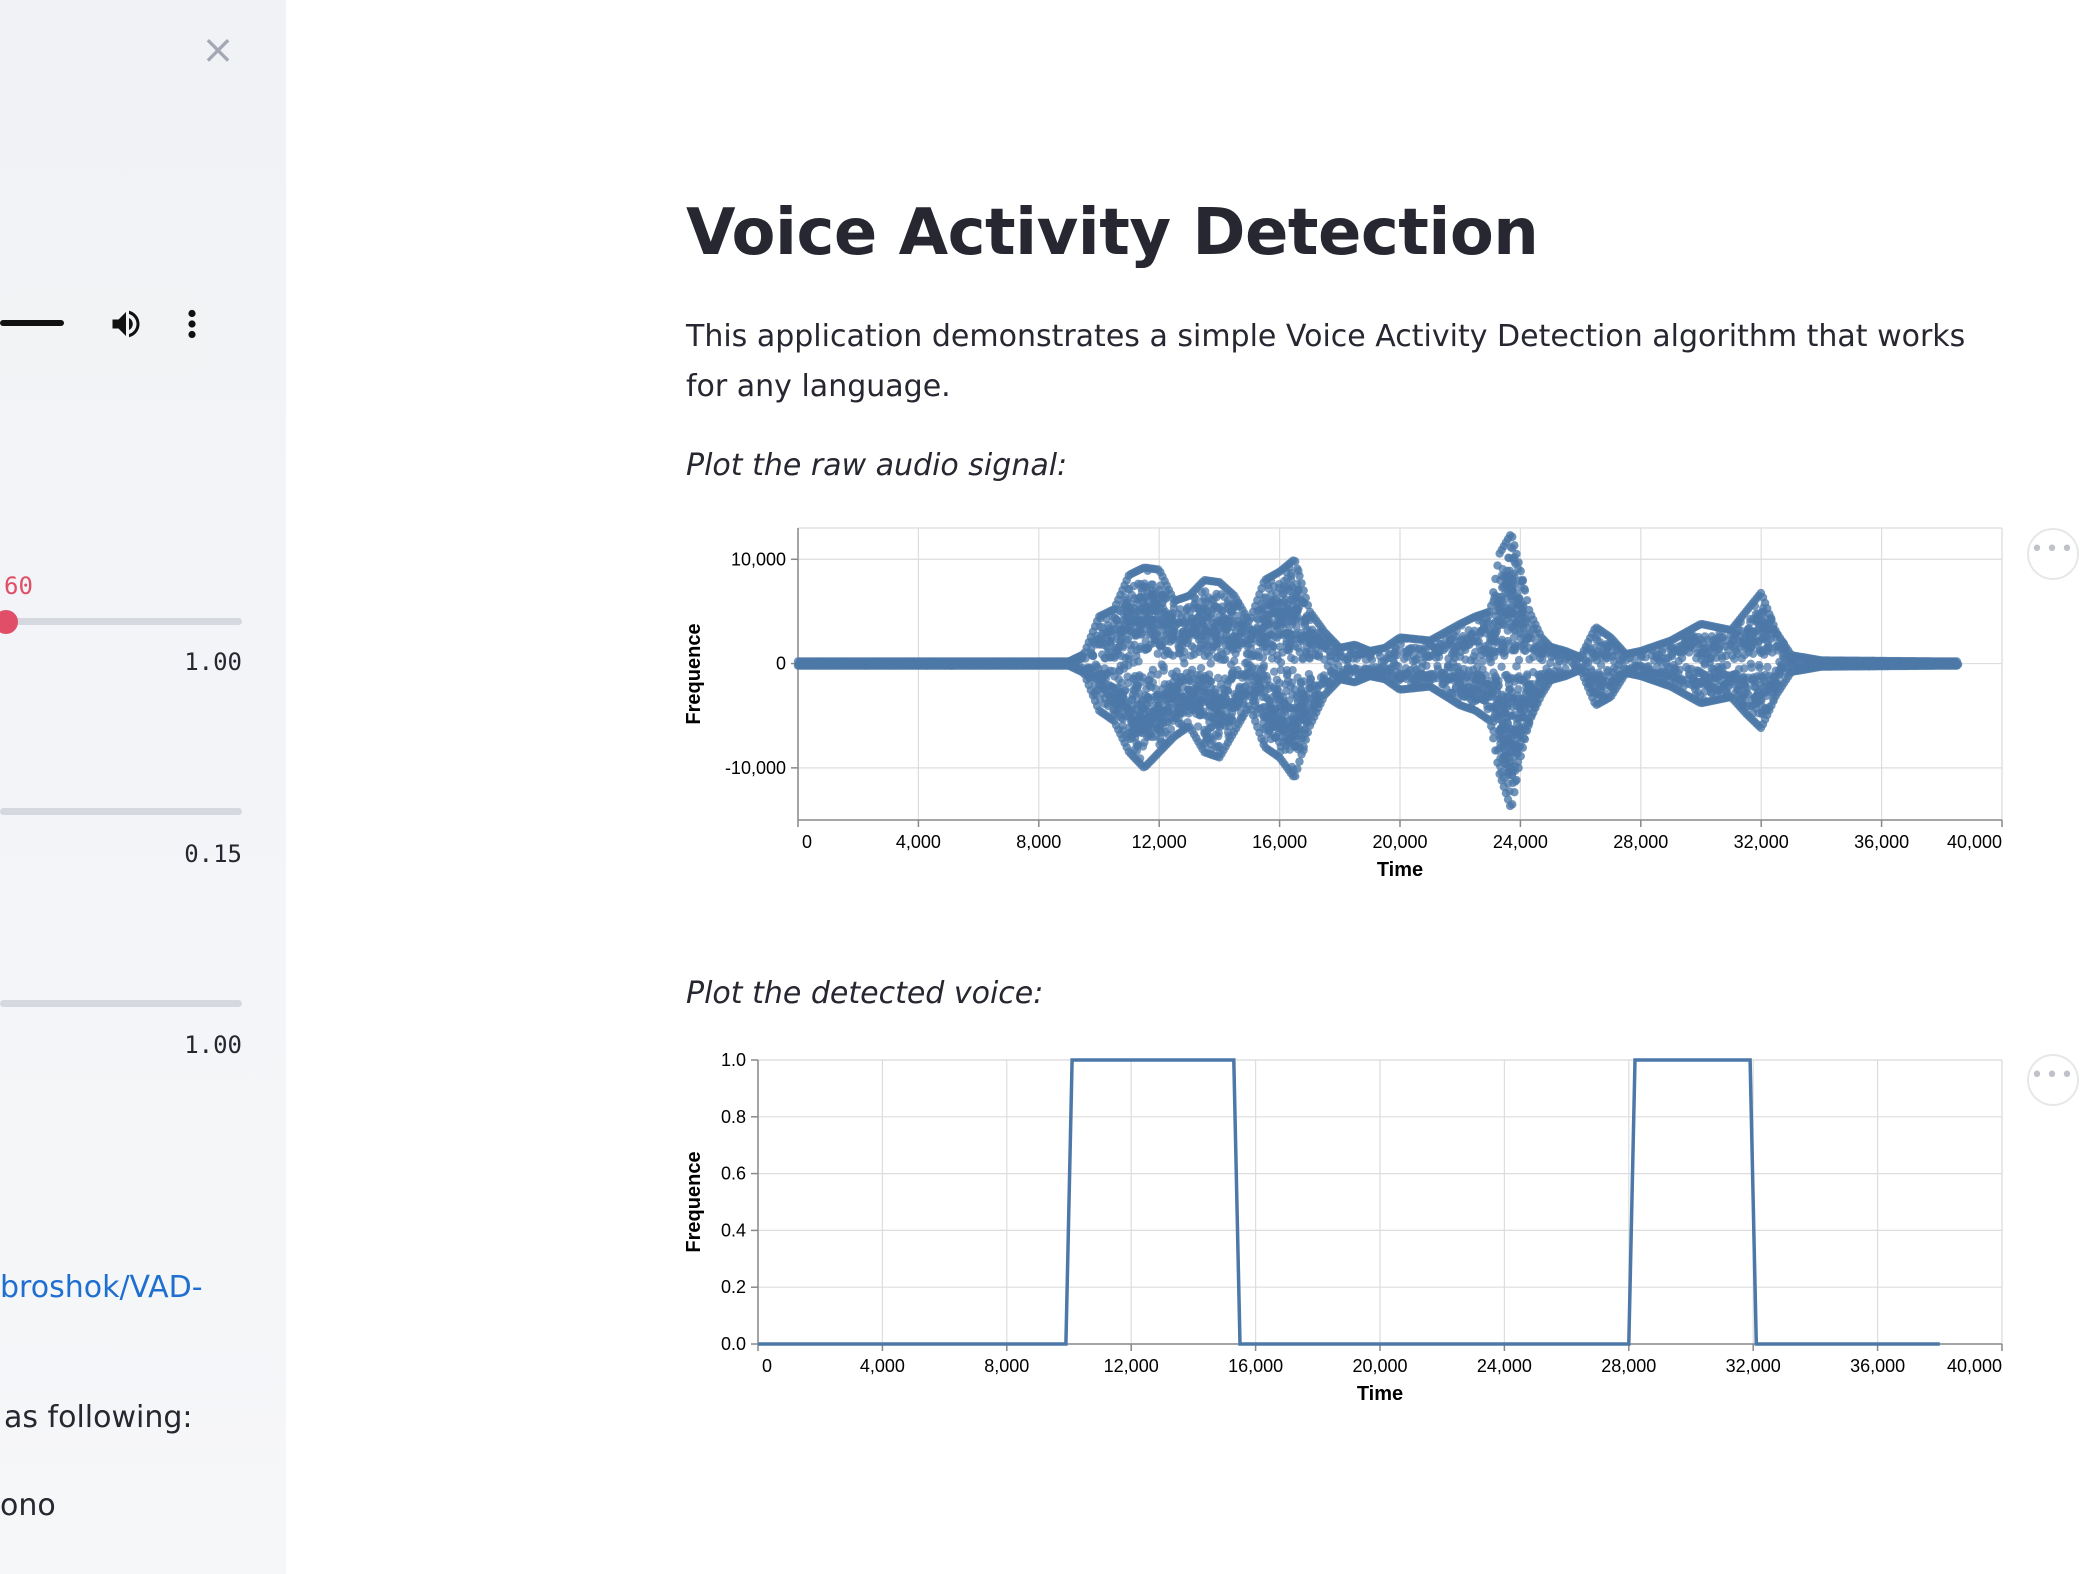  I want to click on audio-progress-bar, so click(32, 323).